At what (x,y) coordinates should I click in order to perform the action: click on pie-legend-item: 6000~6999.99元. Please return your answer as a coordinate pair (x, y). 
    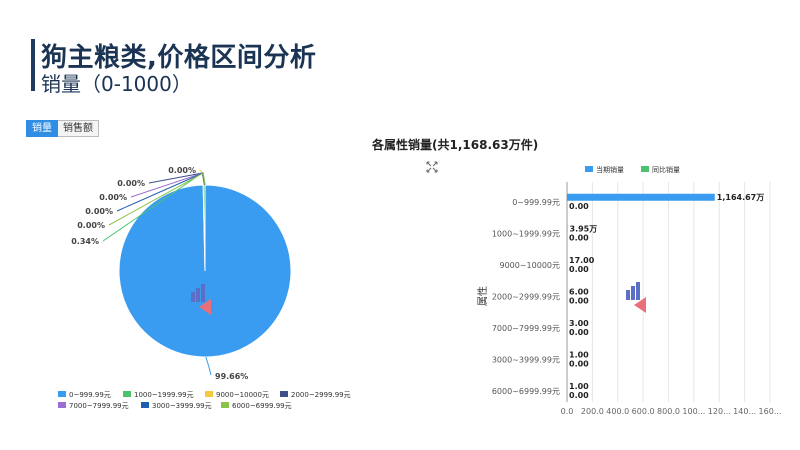
    Looking at the image, I should click on (256, 406).